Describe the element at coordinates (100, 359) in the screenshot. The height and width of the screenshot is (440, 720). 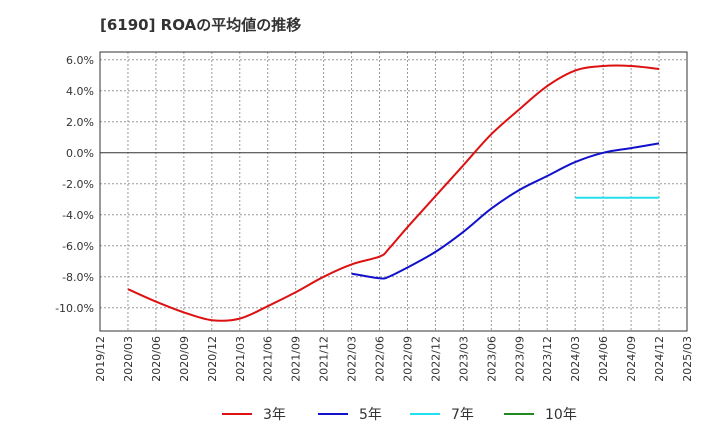
I see `x-tick-label: 2019/12` at that location.